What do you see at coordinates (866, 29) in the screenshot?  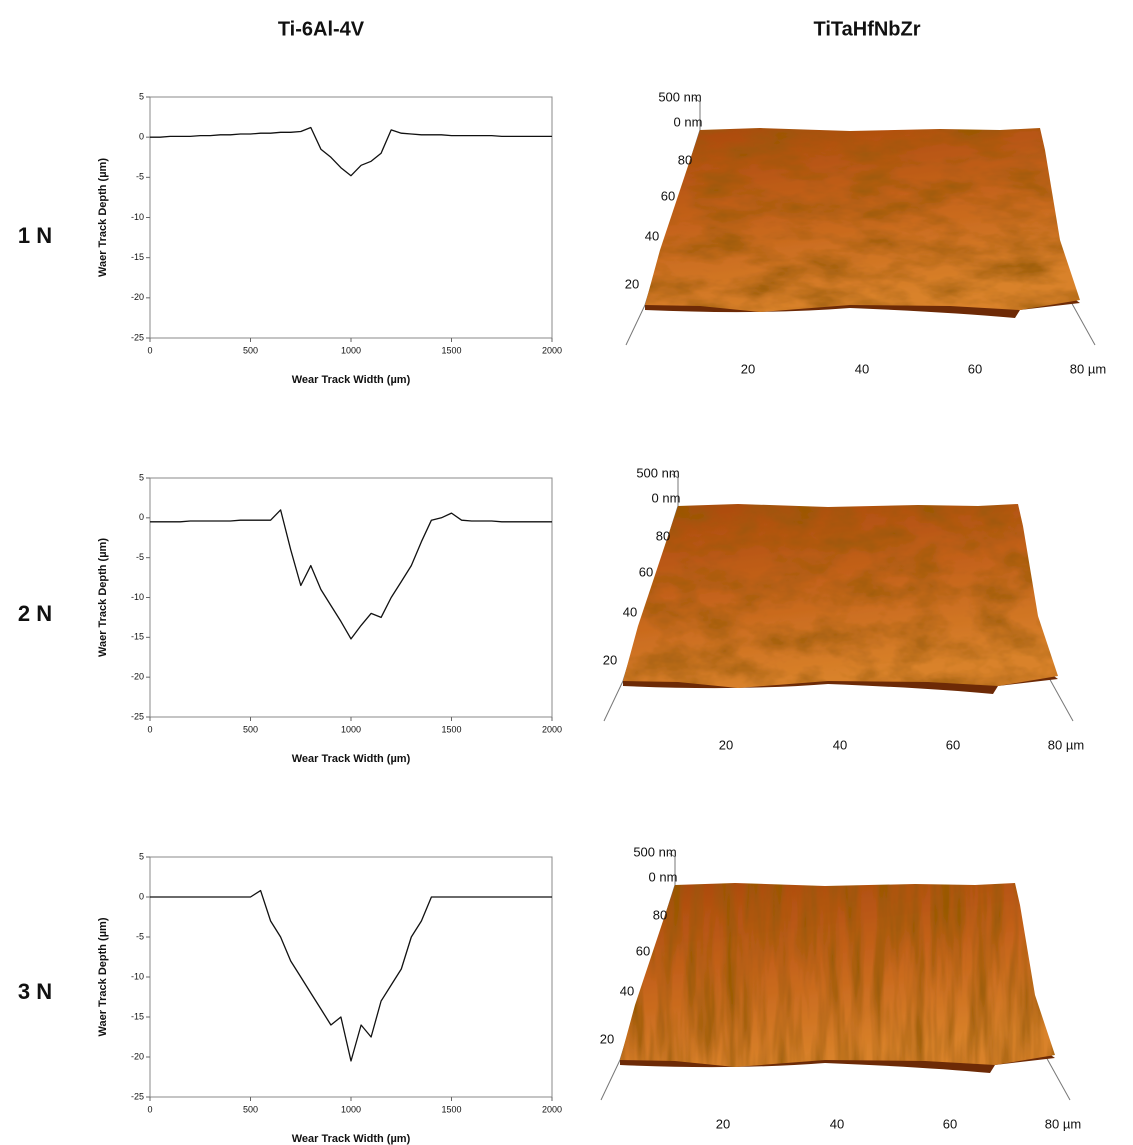 I see `column-header: TiTaHfNbZr` at bounding box center [866, 29].